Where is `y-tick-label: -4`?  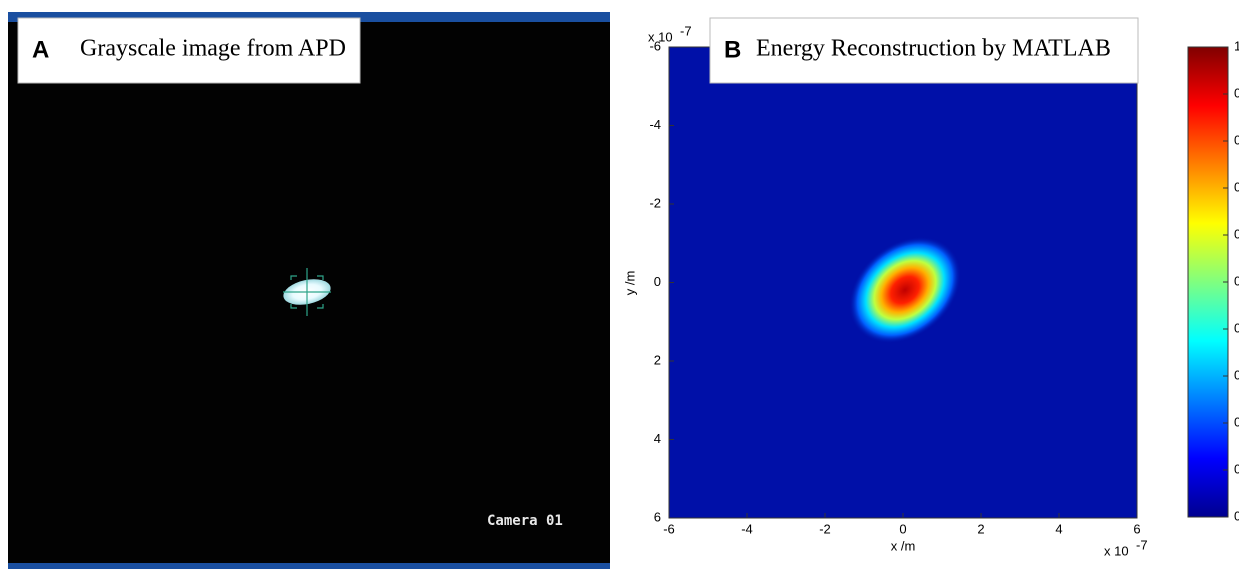
y-tick-label: -4 is located at coordinates (655, 124).